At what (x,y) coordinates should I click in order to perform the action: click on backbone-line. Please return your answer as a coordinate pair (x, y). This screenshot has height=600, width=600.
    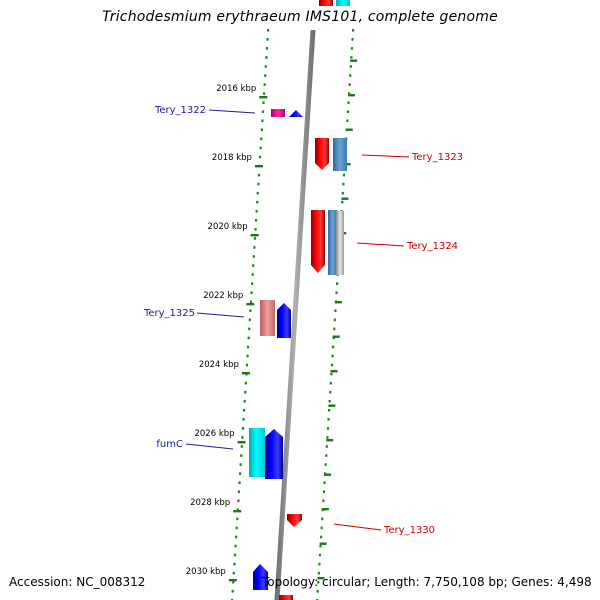
    Looking at the image, I should click on (295, 315).